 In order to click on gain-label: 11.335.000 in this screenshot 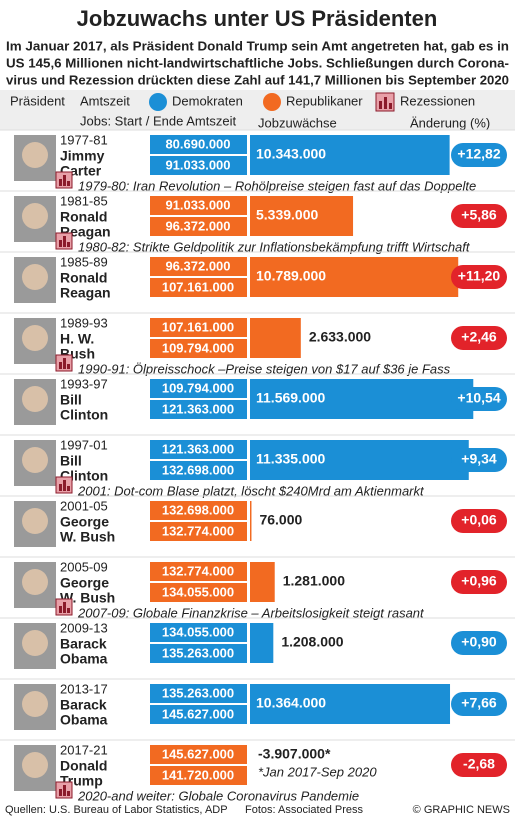, I will do `click(291, 459)`.